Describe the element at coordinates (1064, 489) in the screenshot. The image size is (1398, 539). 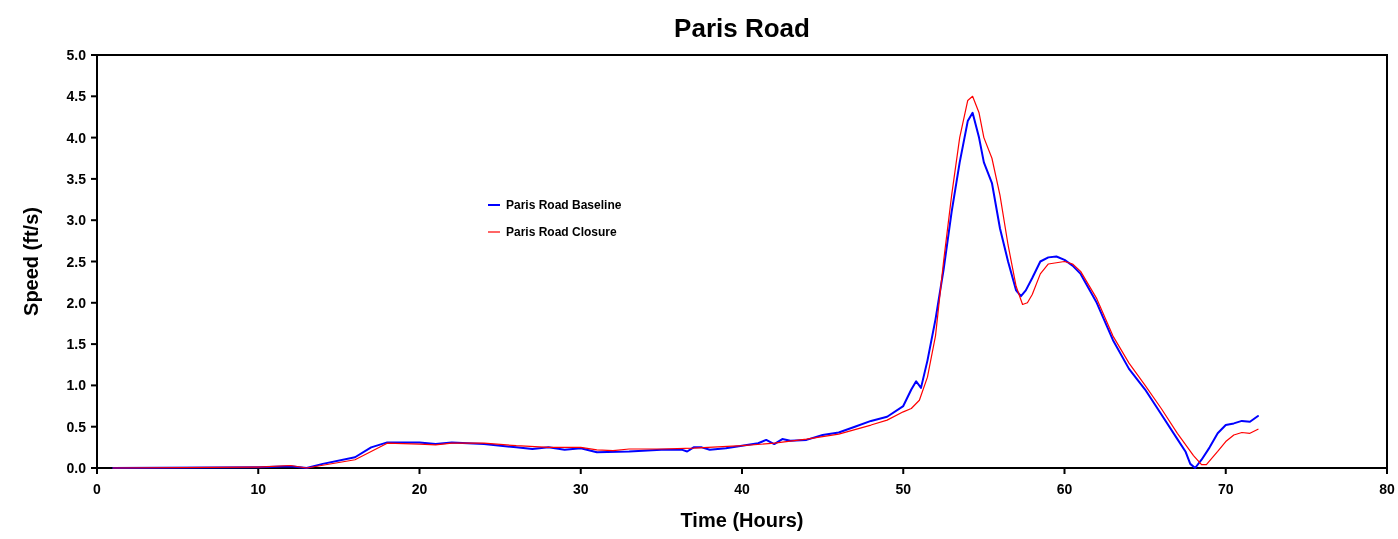
I see `x-tick-label: 60` at that location.